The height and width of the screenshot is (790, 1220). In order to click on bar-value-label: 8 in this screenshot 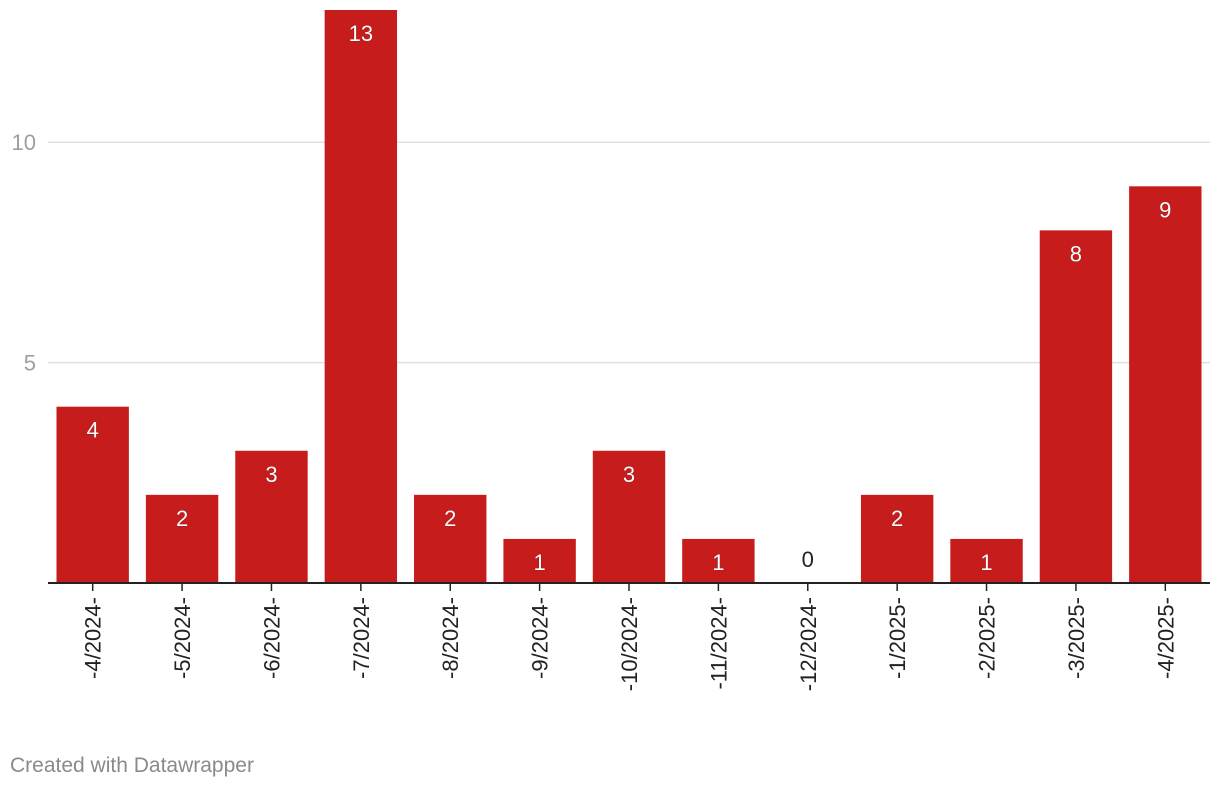, I will do `click(1076, 253)`.